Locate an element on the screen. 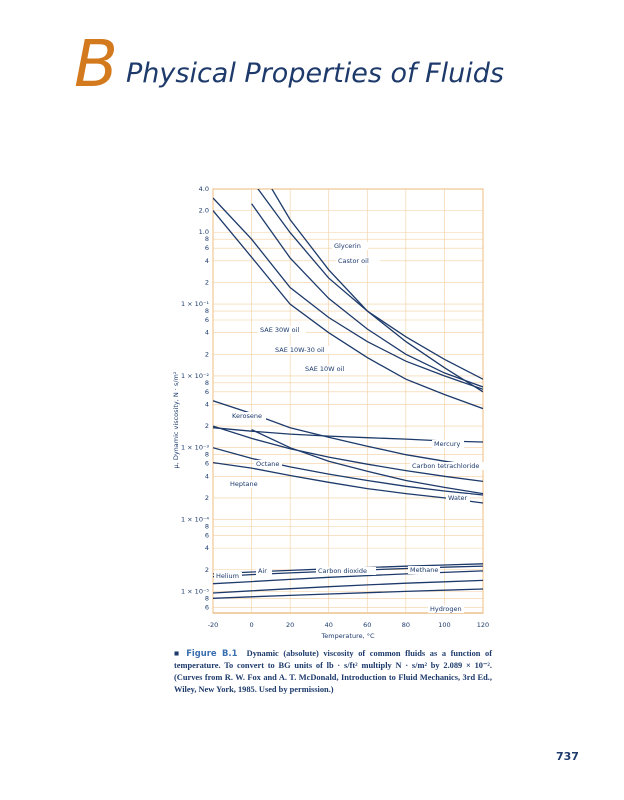 Image resolution: width=624 pixels, height=800 pixels. y-tick-label: 1 × 10⁻¹ is located at coordinates (195, 304).